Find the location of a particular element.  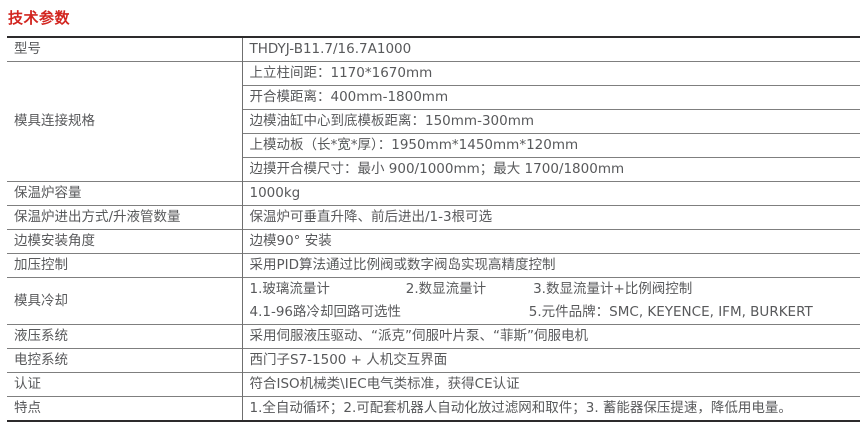

table-row: 边摸开合模尺寸：最小 900/1000mm；最大 1700/1800mm is located at coordinates (433, 169).